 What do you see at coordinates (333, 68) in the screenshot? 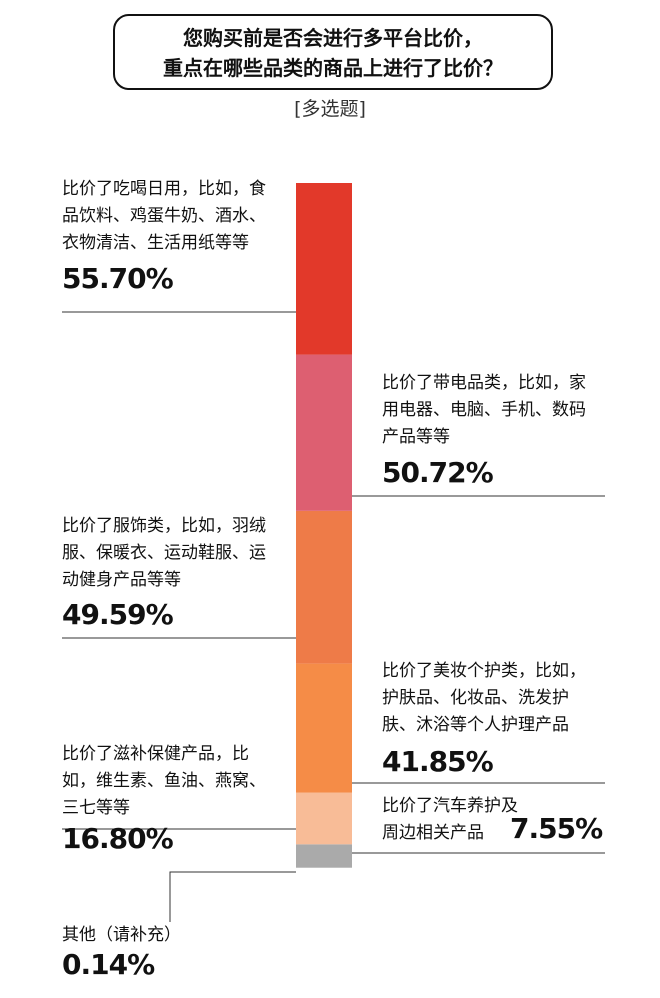
I see `title-line: 重点在哪些品类的商品上进行了比价？` at bounding box center [333, 68].